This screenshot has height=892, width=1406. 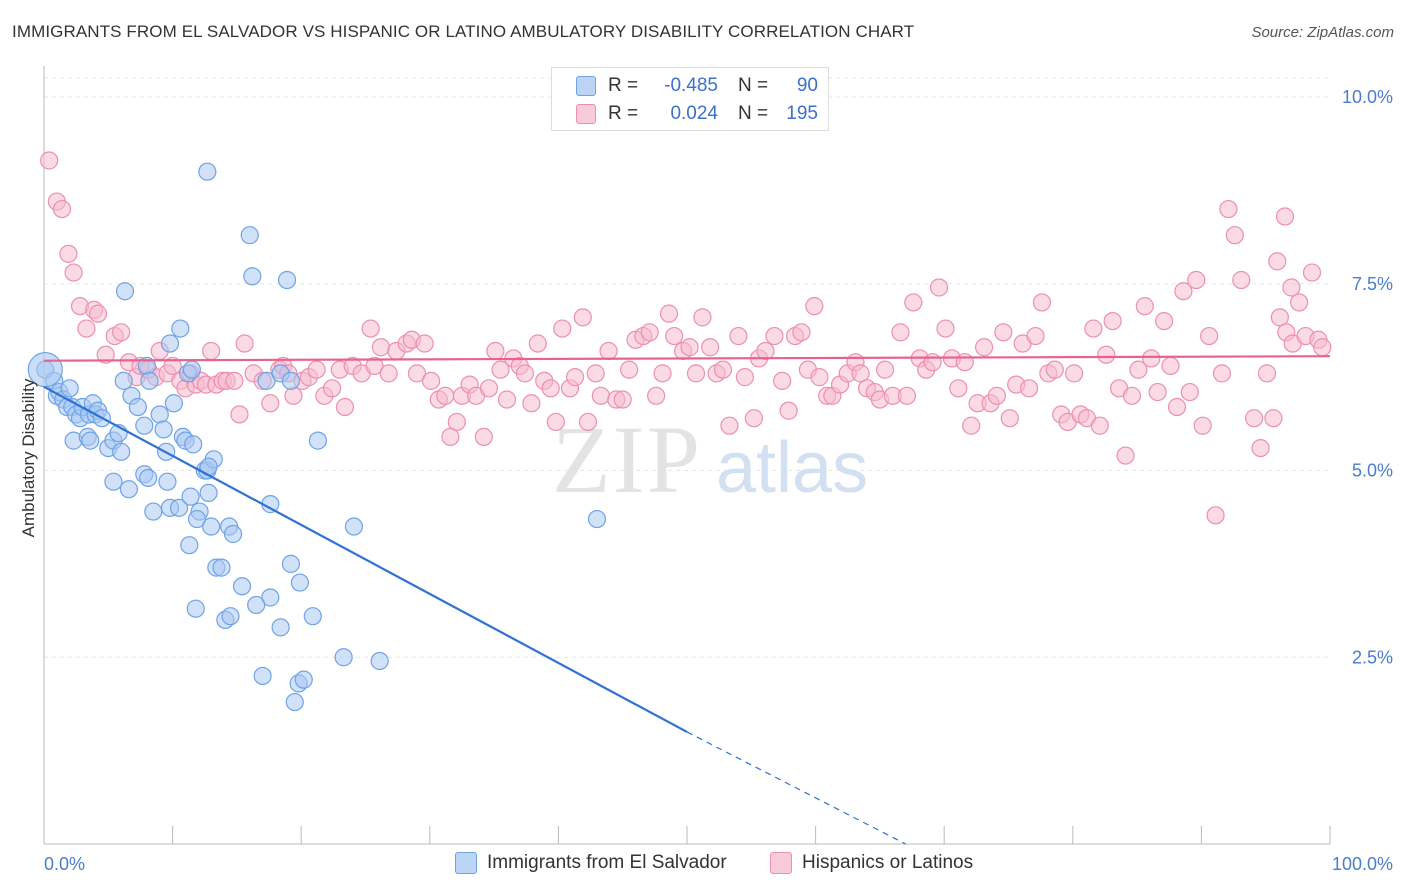 I want to click on legend-swatch-blue, so click(x=466, y=863).